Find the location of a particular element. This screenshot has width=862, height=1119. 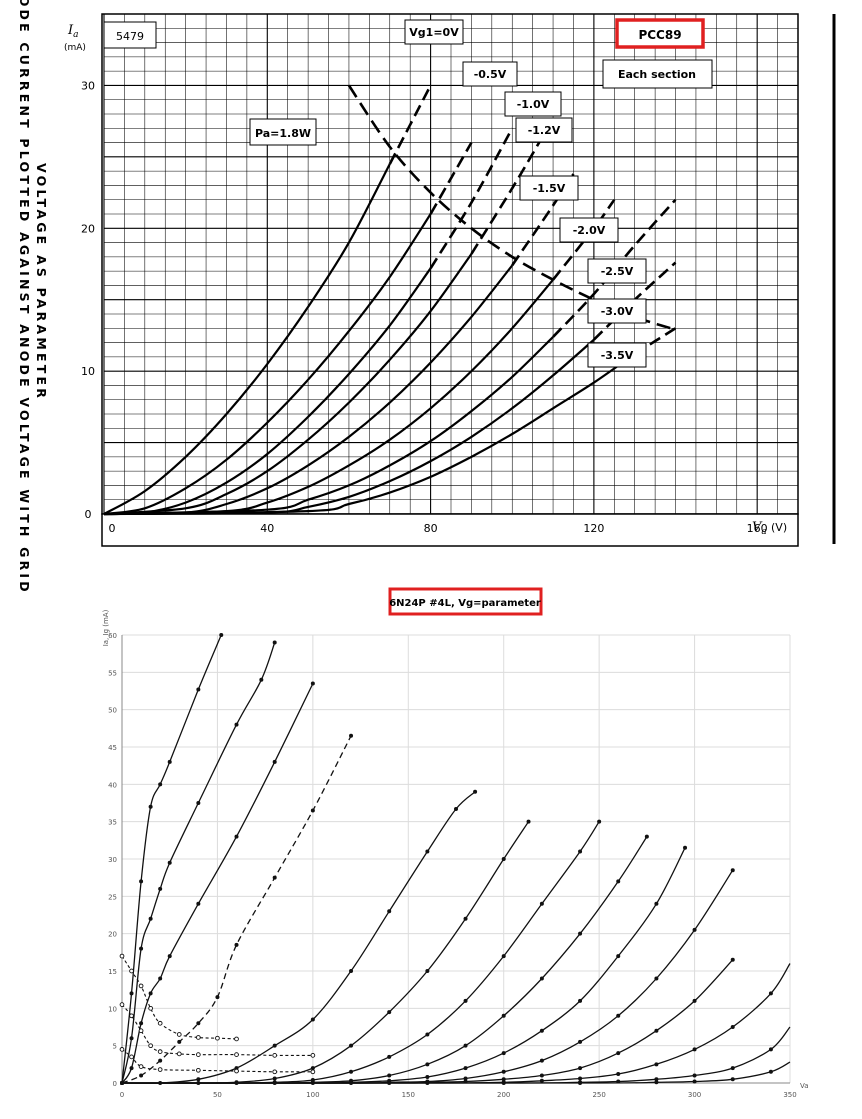

power-limit-label: Pa=1.8W is located at coordinates (283, 132).